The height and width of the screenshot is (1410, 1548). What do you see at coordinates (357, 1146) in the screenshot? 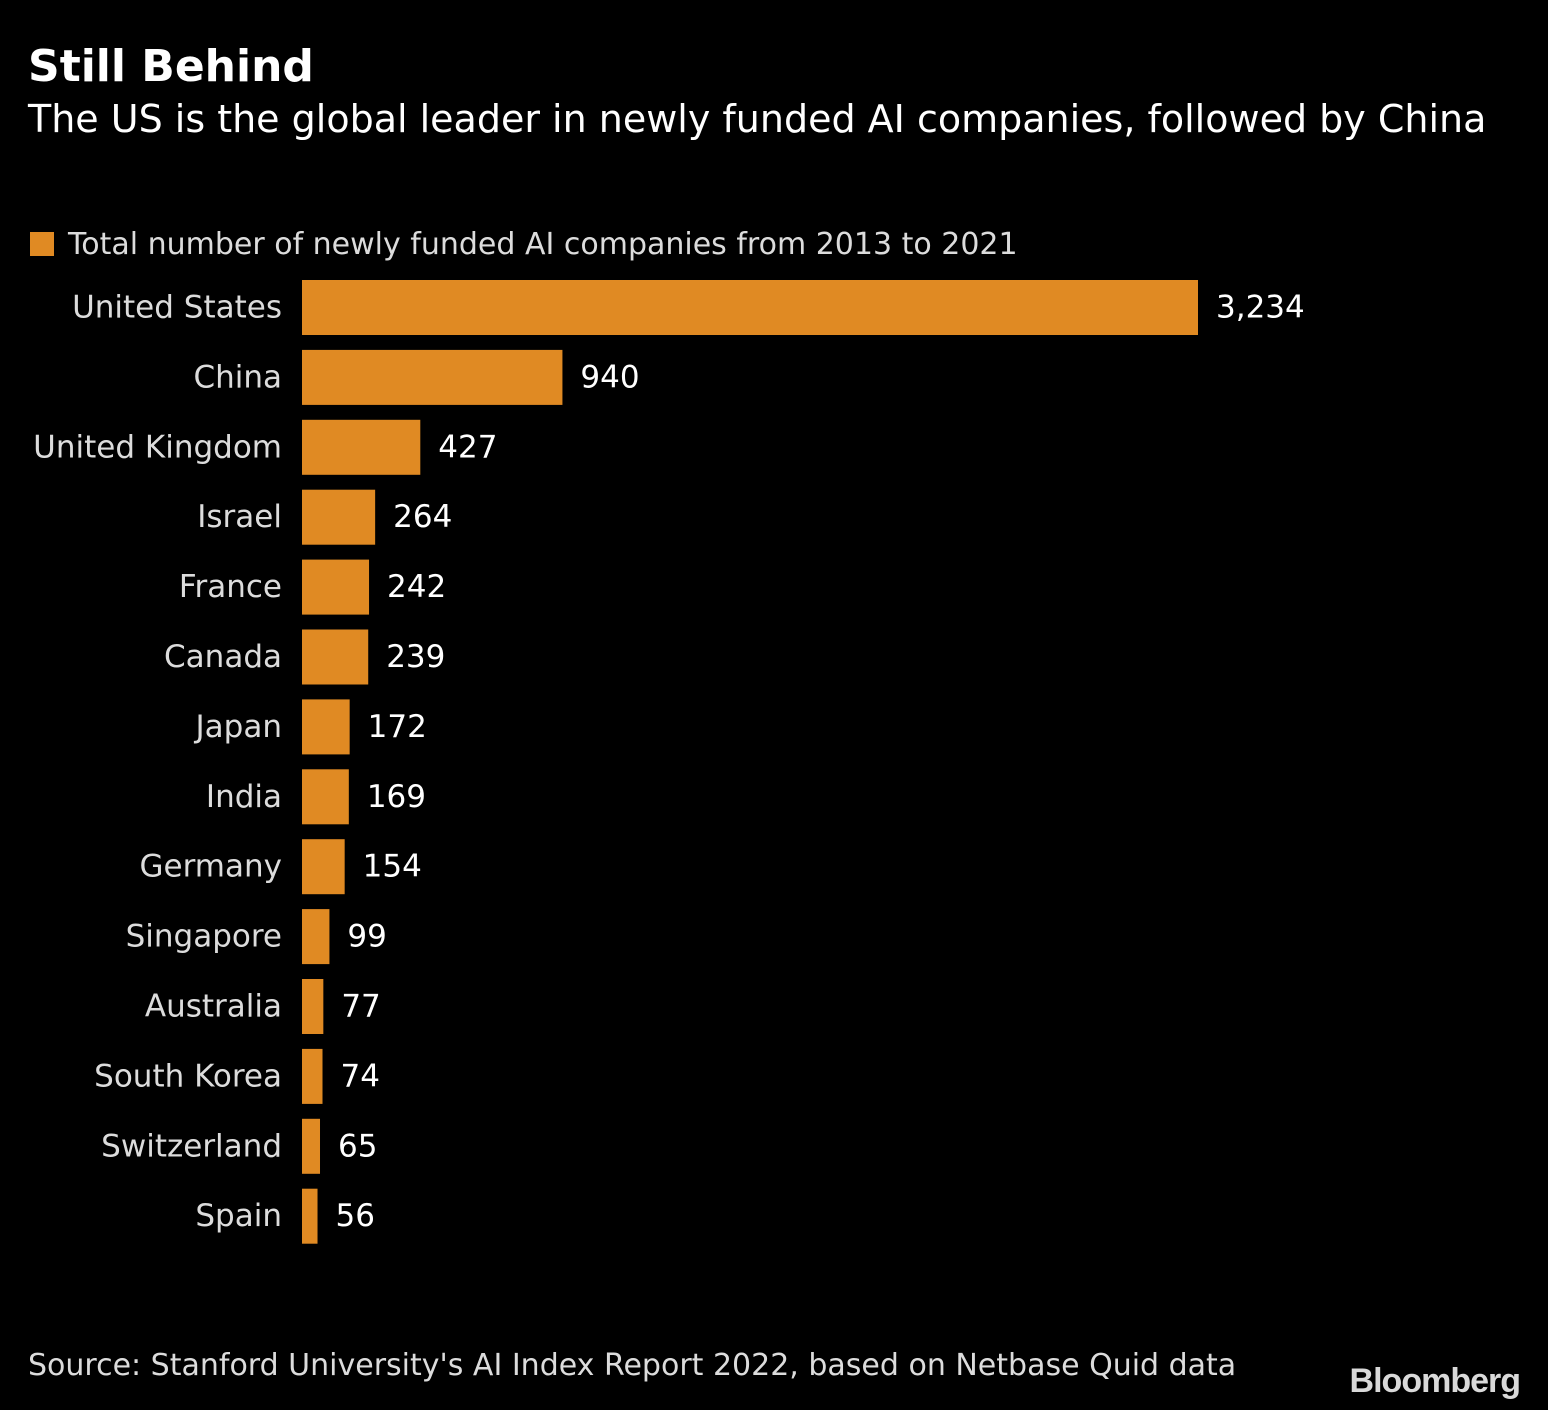
I see `value-label: 65` at bounding box center [357, 1146].